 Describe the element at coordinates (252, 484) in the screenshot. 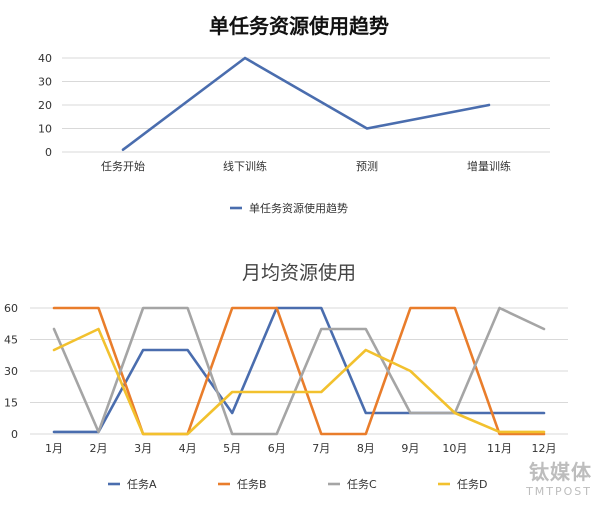

I see `chart-2-legend-label: 任务B` at that location.